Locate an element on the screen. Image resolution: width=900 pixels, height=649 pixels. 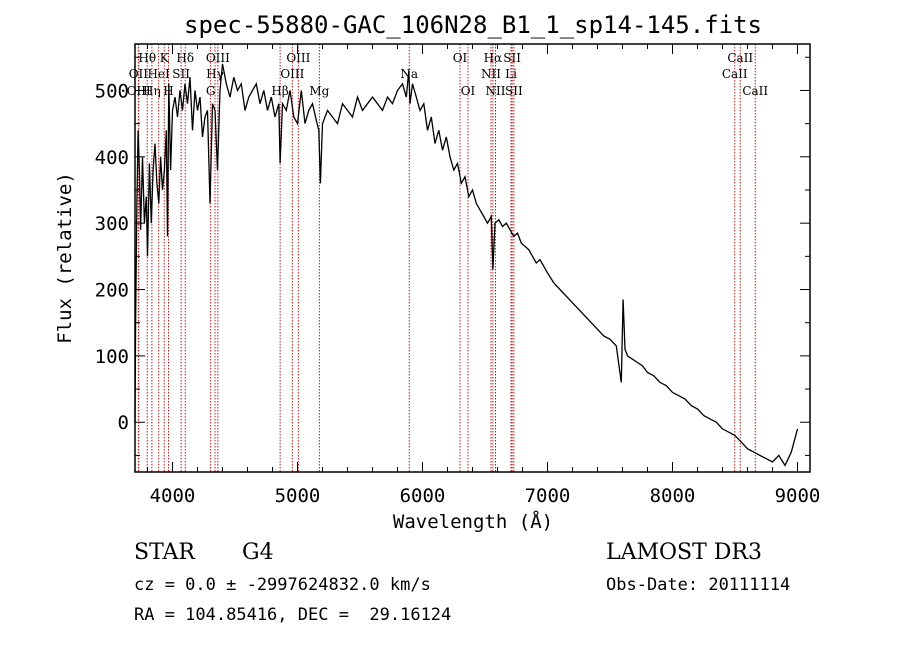
line-label: Li is located at coordinates (511, 74).